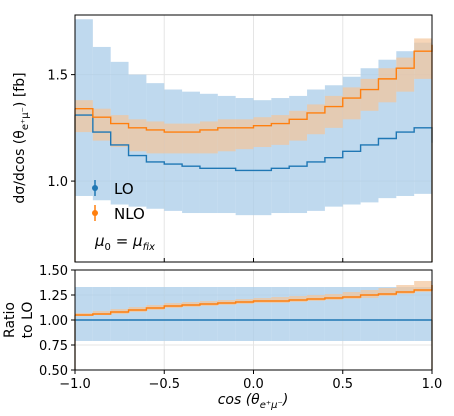  I want to click on legend-mu-annotation: μ0 = μfix, so click(124, 242).